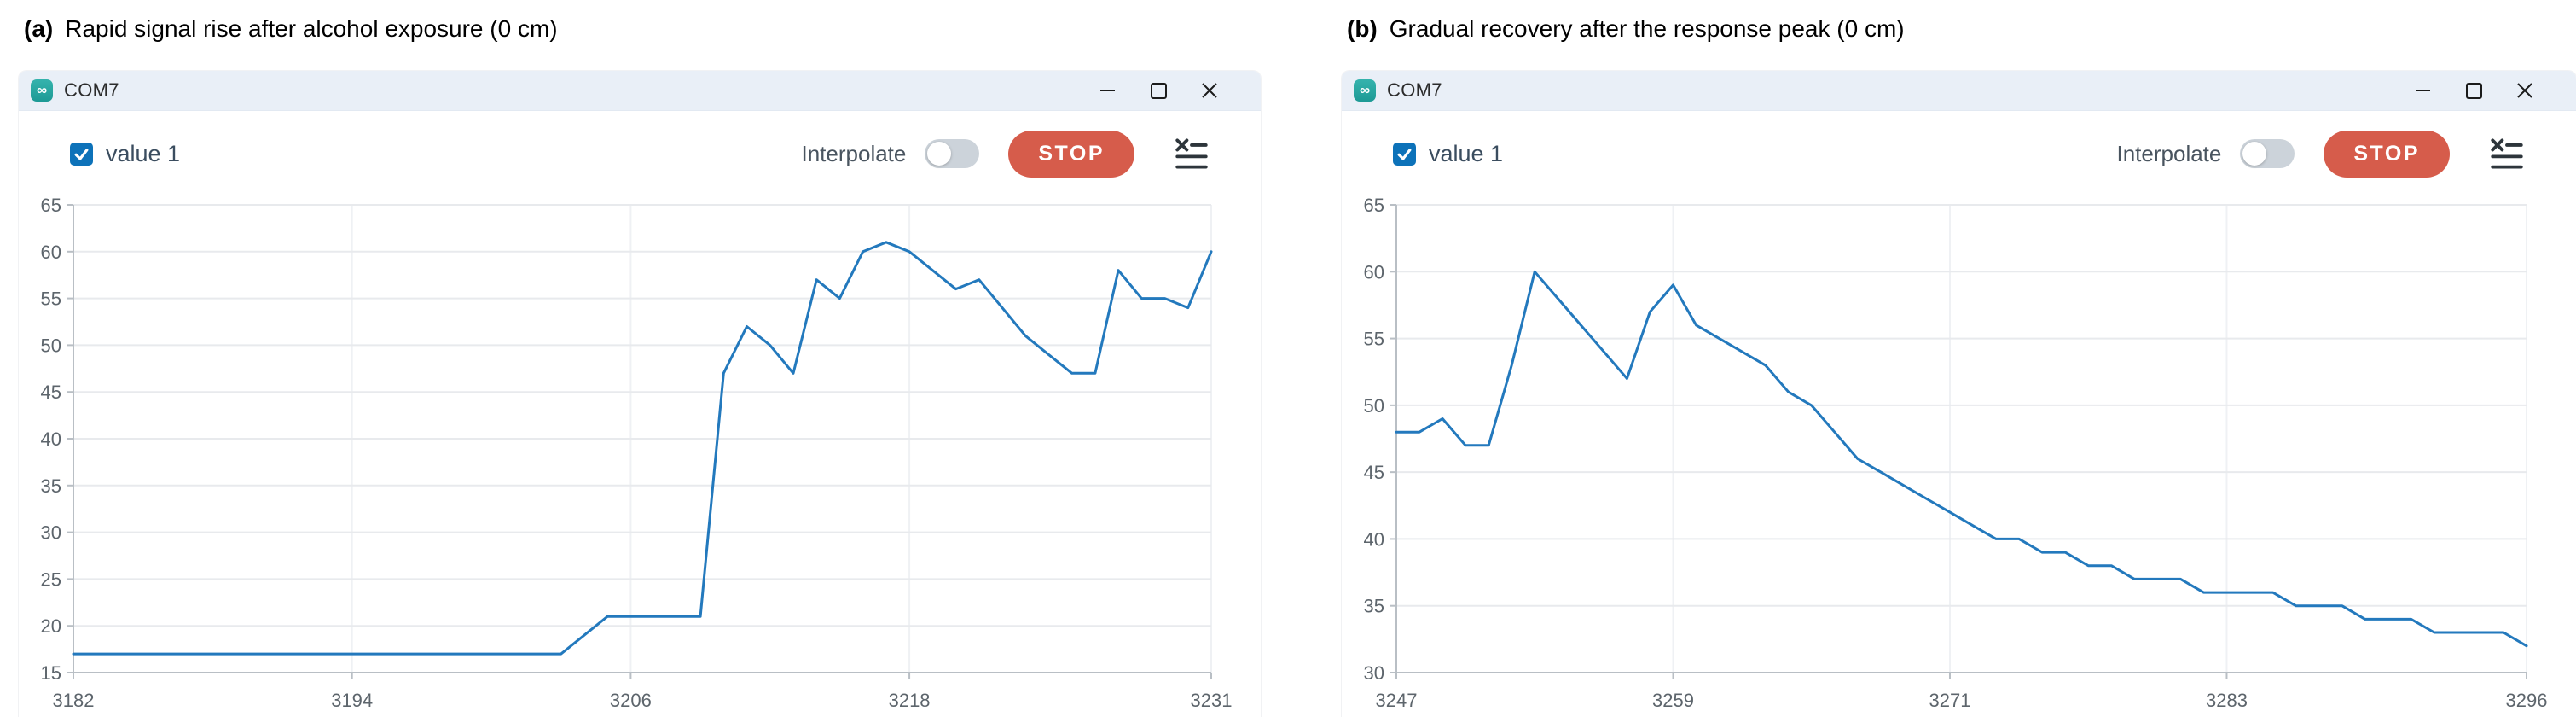 Image resolution: width=2576 pixels, height=717 pixels. What do you see at coordinates (910, 700) in the screenshot?
I see `x-tick-label: 3218` at bounding box center [910, 700].